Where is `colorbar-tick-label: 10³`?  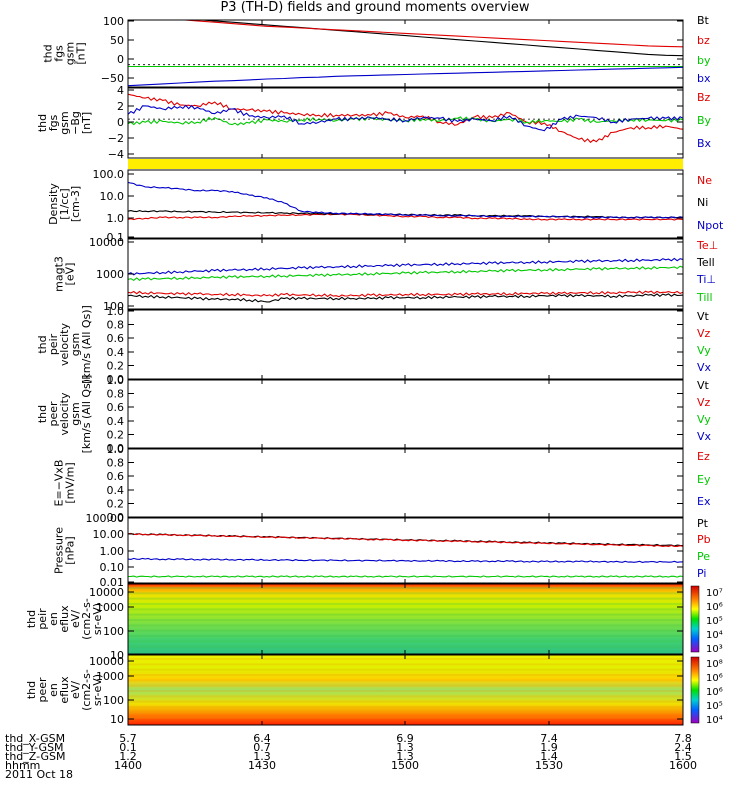
colorbar-tick-label: 10³ is located at coordinates (714, 649).